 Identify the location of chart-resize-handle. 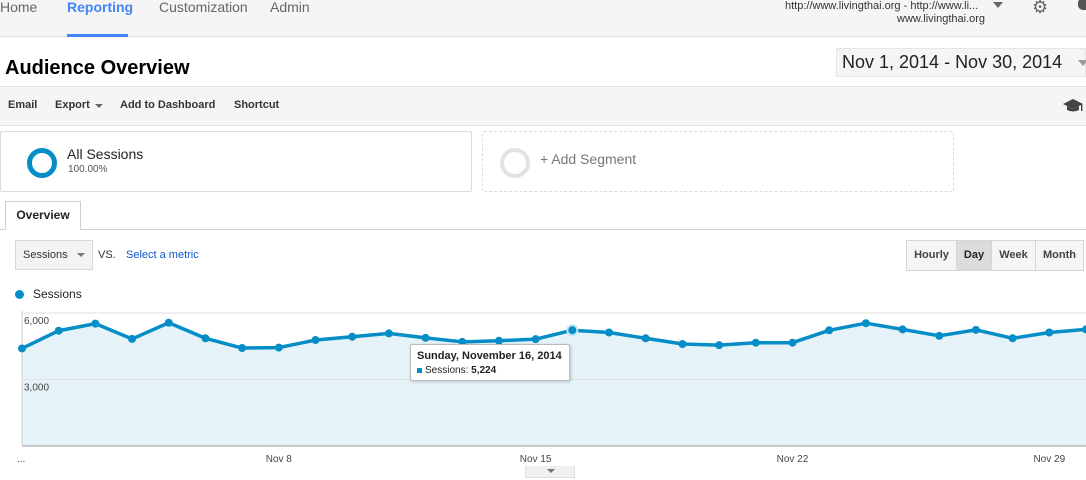
(550, 472).